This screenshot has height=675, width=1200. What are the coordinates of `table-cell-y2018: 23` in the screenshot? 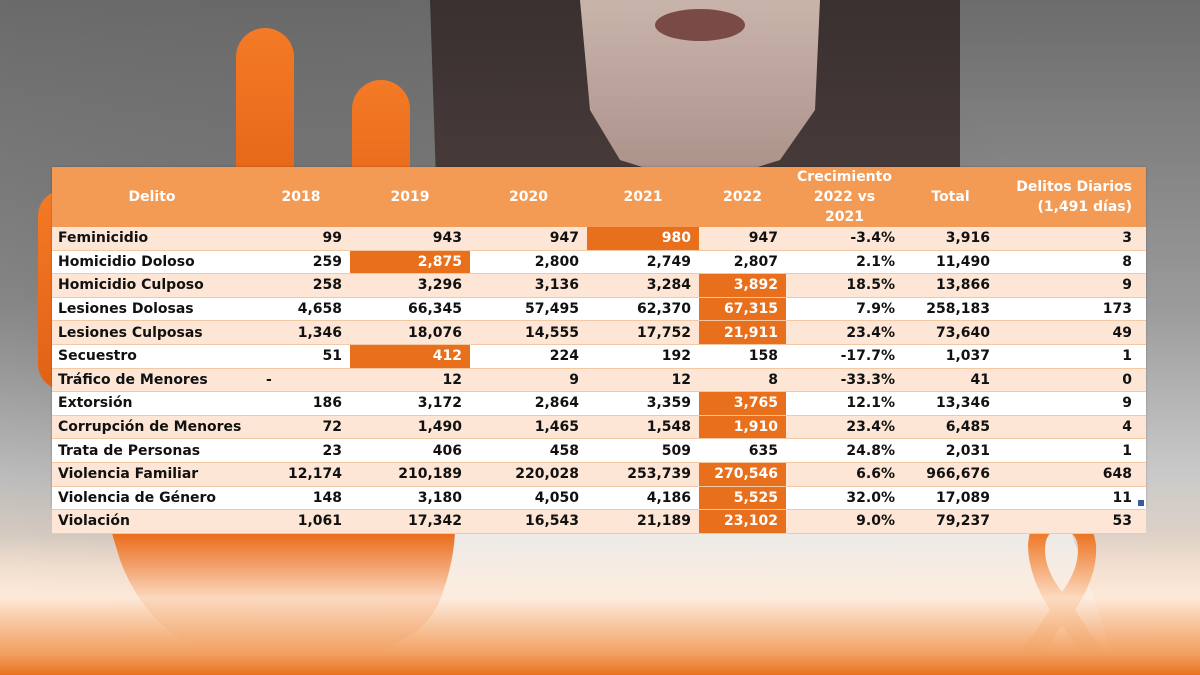 It's located at (301, 450).